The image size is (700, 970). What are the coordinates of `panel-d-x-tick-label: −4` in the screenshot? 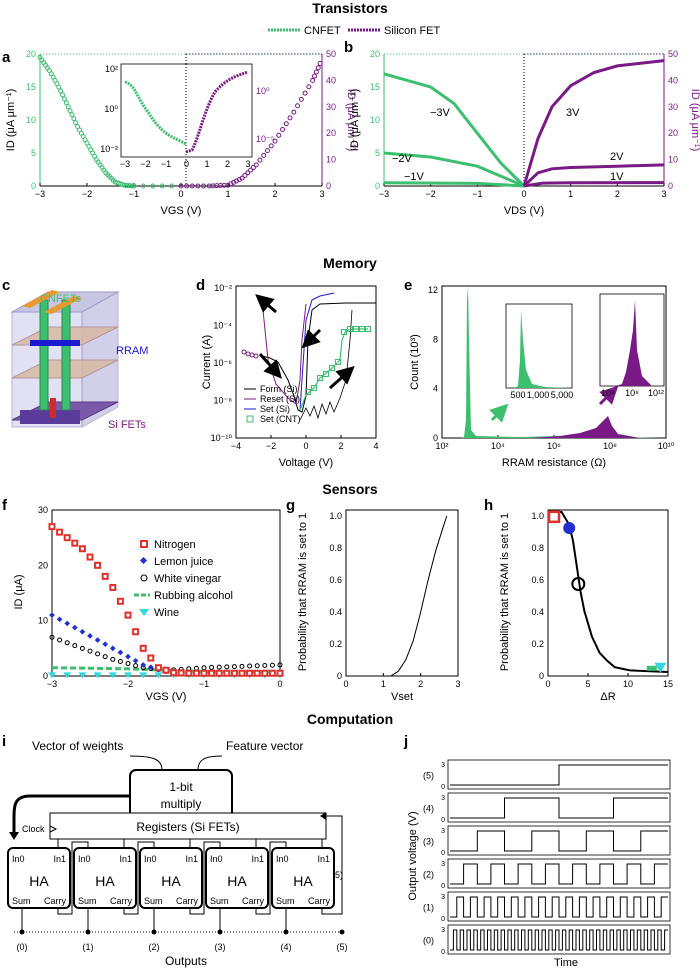 It's located at (236, 446).